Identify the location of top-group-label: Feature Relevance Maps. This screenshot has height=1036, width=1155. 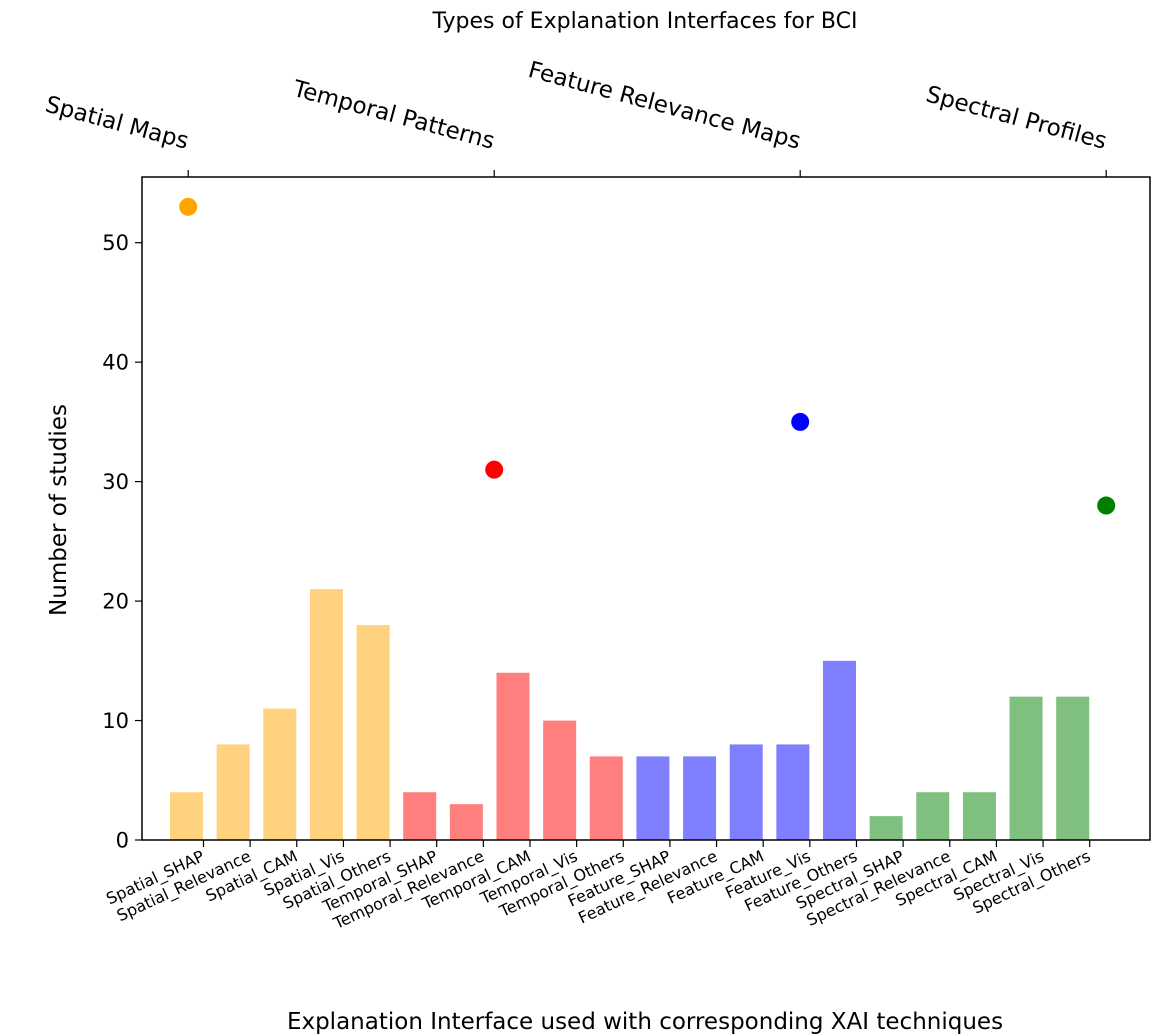
(664, 106).